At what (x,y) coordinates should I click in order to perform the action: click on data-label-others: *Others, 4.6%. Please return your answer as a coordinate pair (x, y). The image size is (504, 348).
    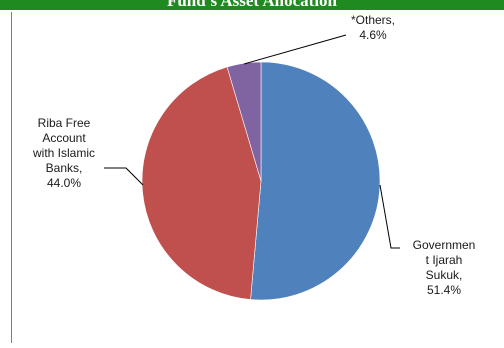
    Looking at the image, I should click on (373, 28).